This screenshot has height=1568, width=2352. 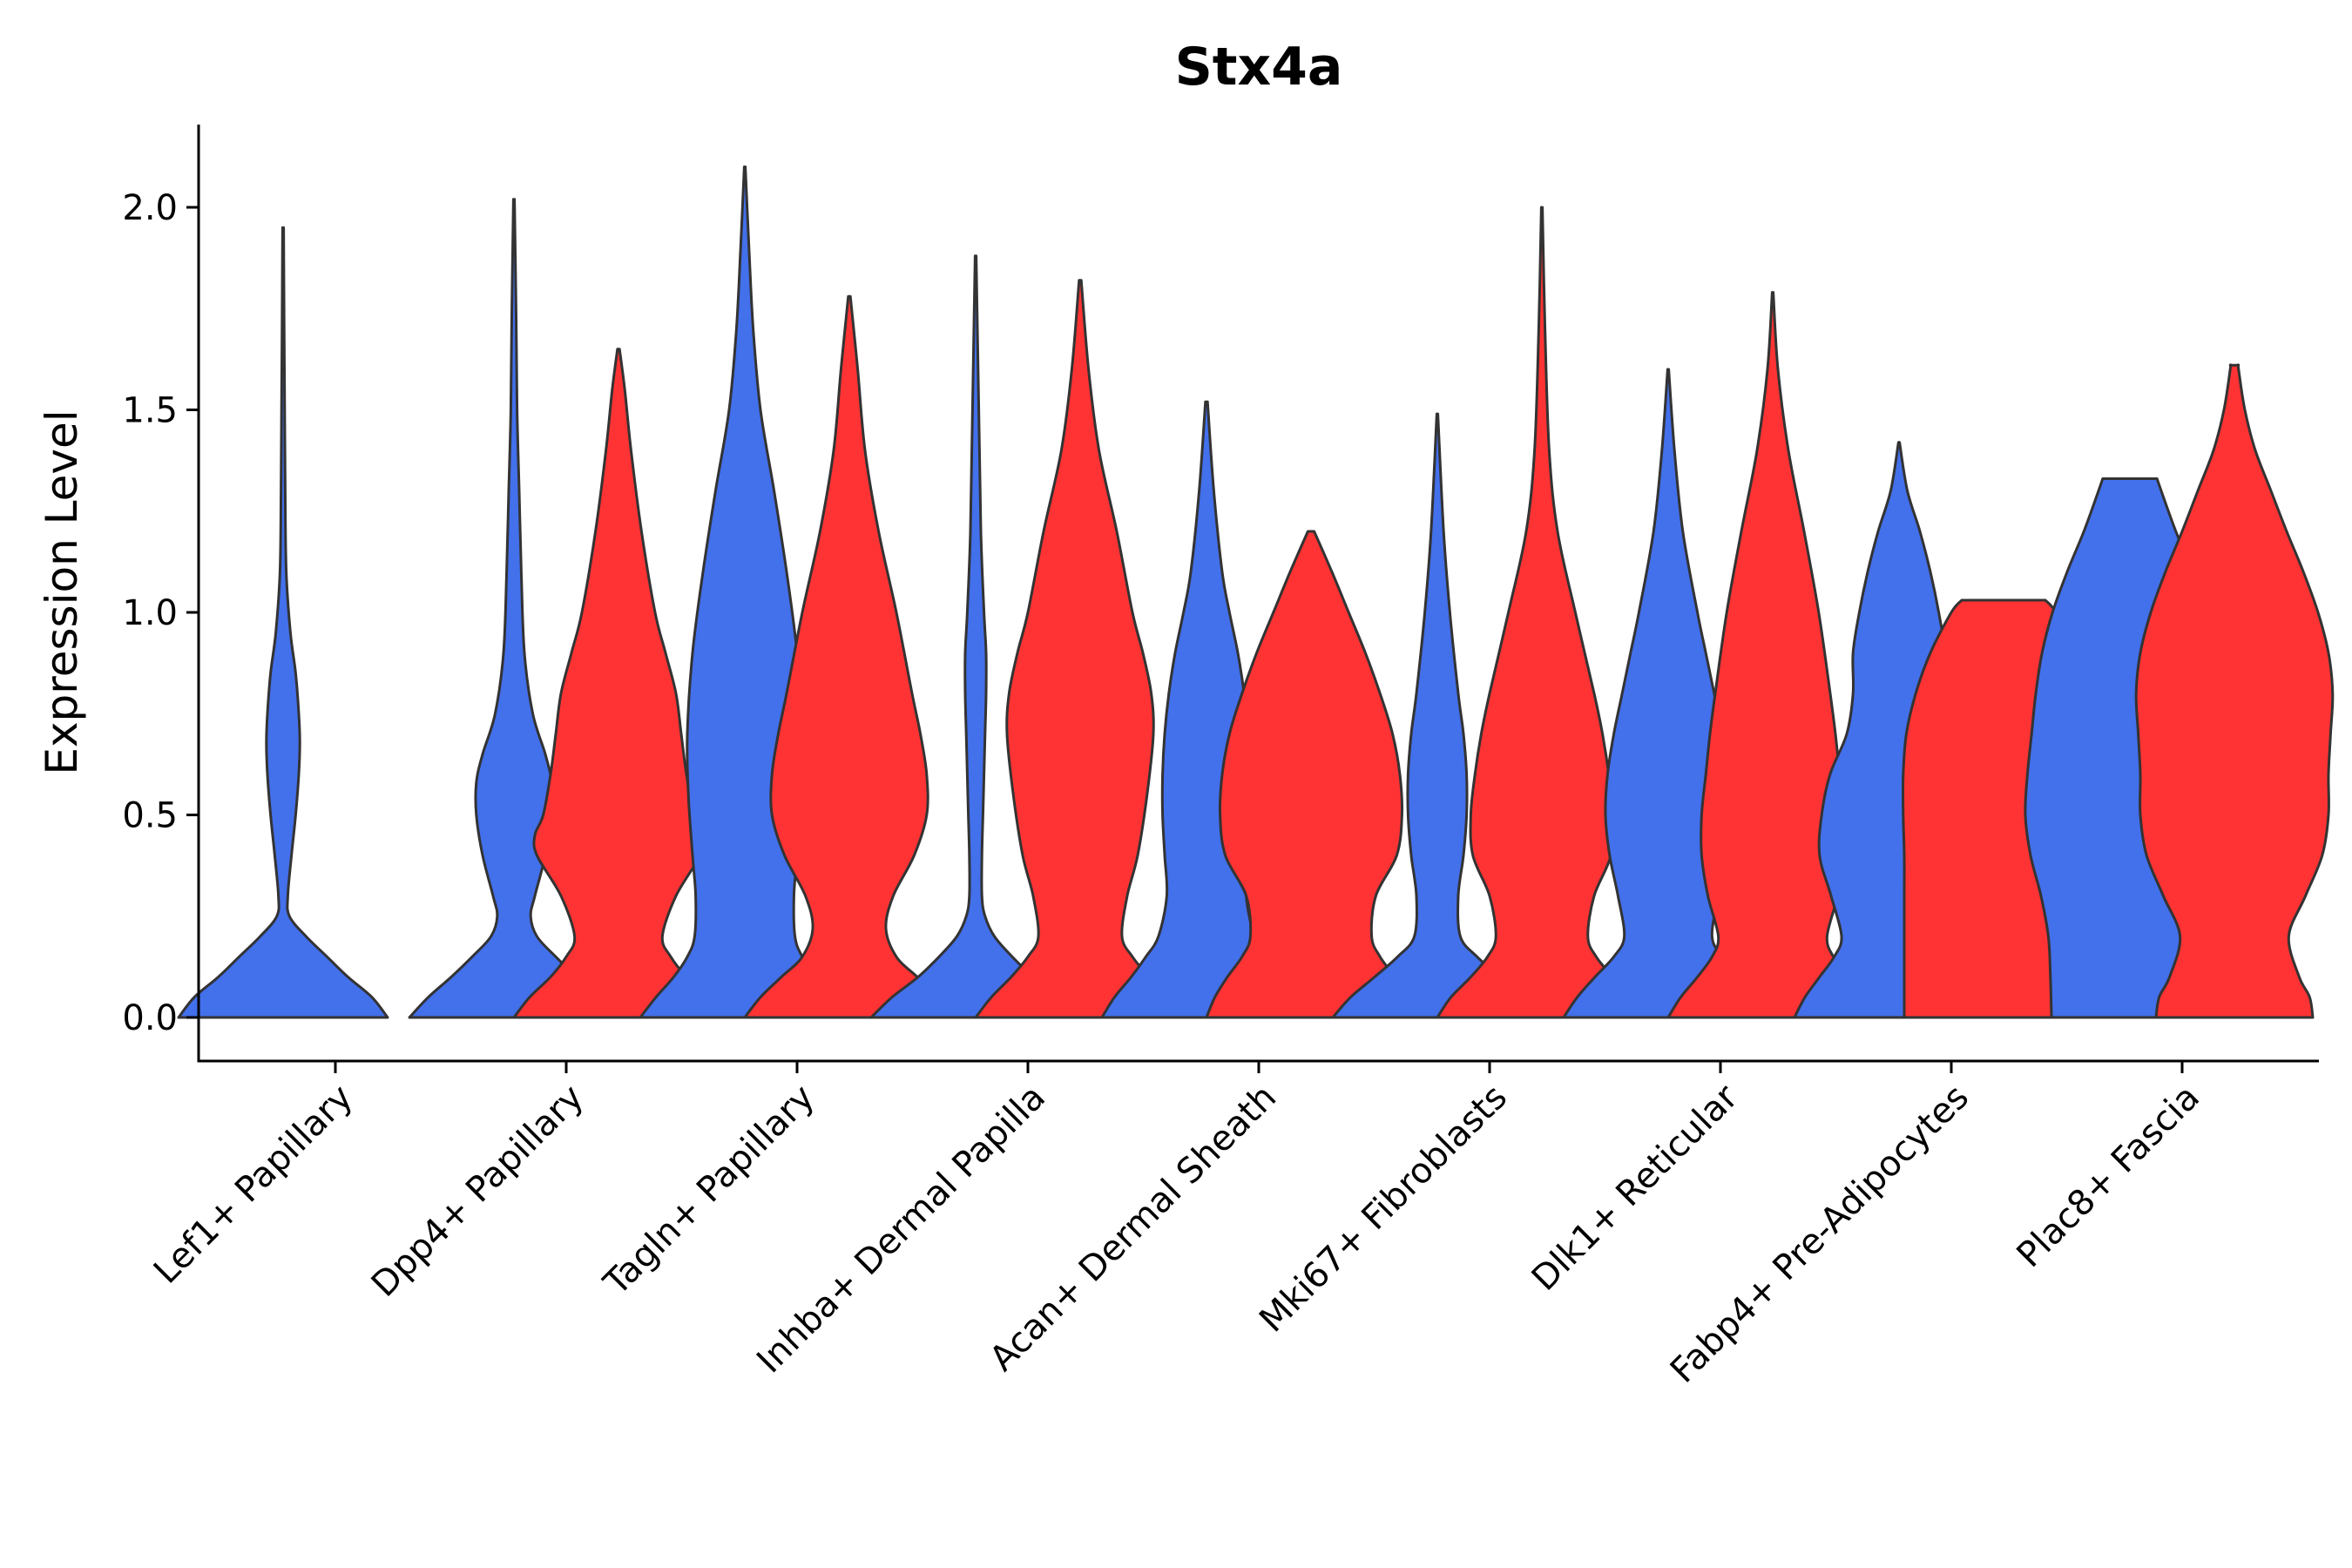 What do you see at coordinates (1259, 67) in the screenshot?
I see `chart-title: Stx4a` at bounding box center [1259, 67].